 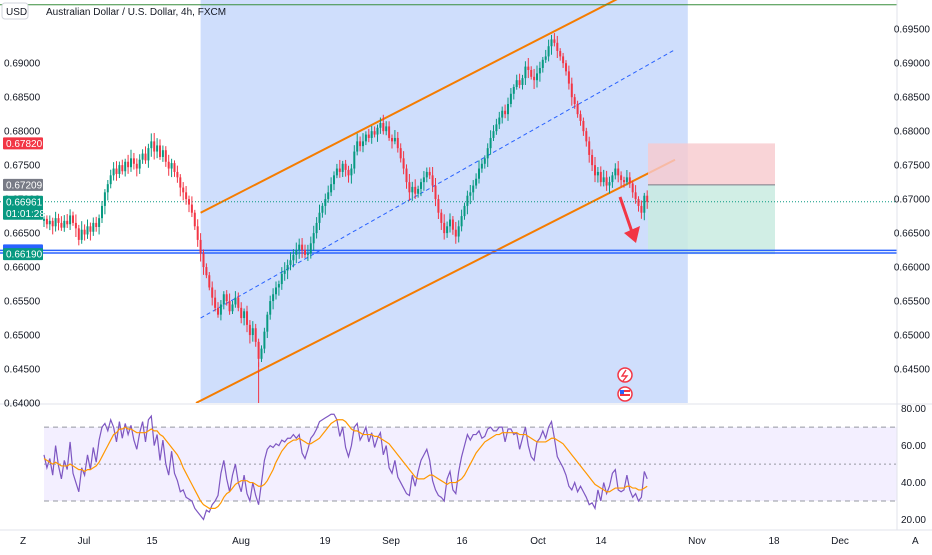 What do you see at coordinates (23, 207) in the screenshot?
I see `price-tag-bg` at bounding box center [23, 207].